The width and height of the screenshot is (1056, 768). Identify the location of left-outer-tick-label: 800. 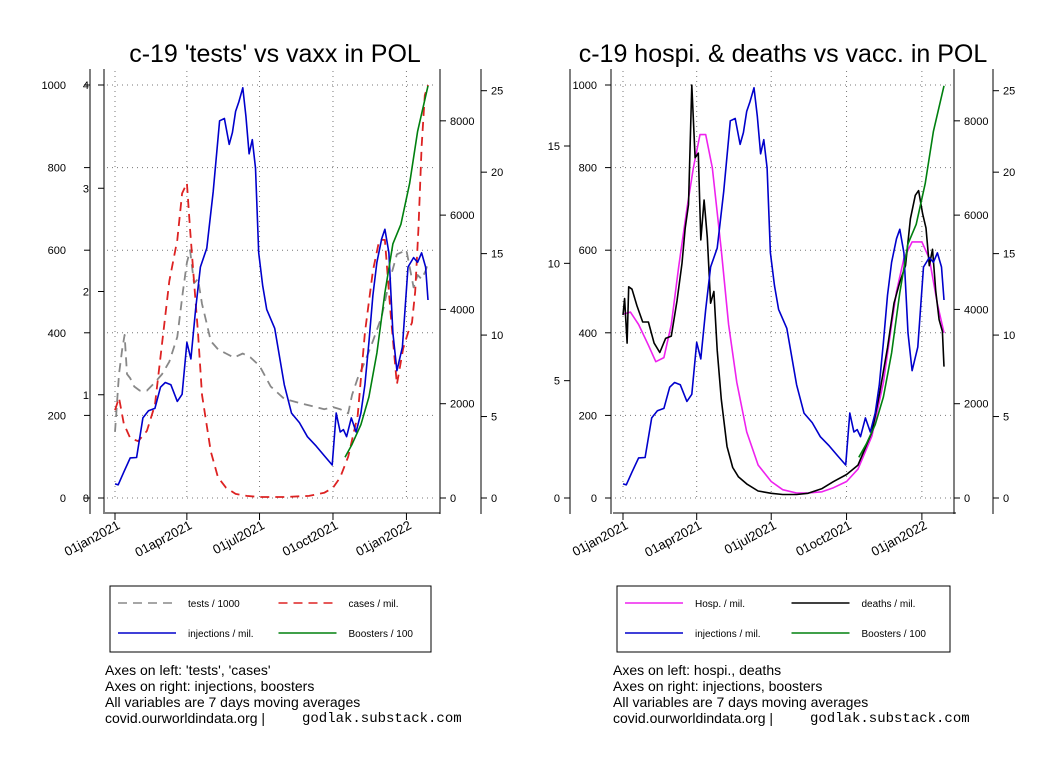
(57, 169).